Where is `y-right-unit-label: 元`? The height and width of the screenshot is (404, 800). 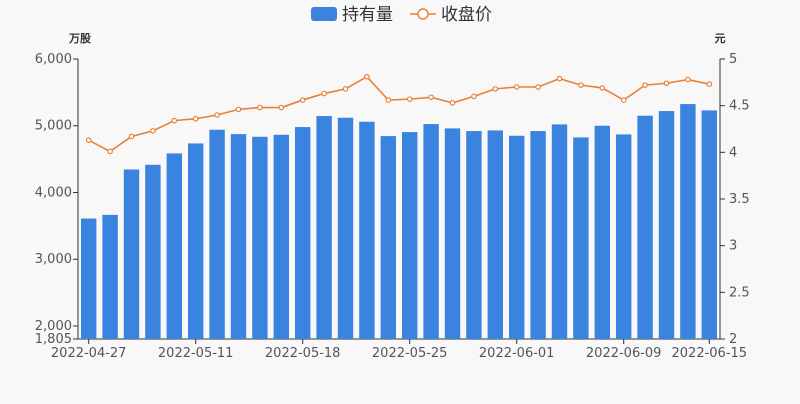
y-right-unit-label: 元 is located at coordinates (720, 38).